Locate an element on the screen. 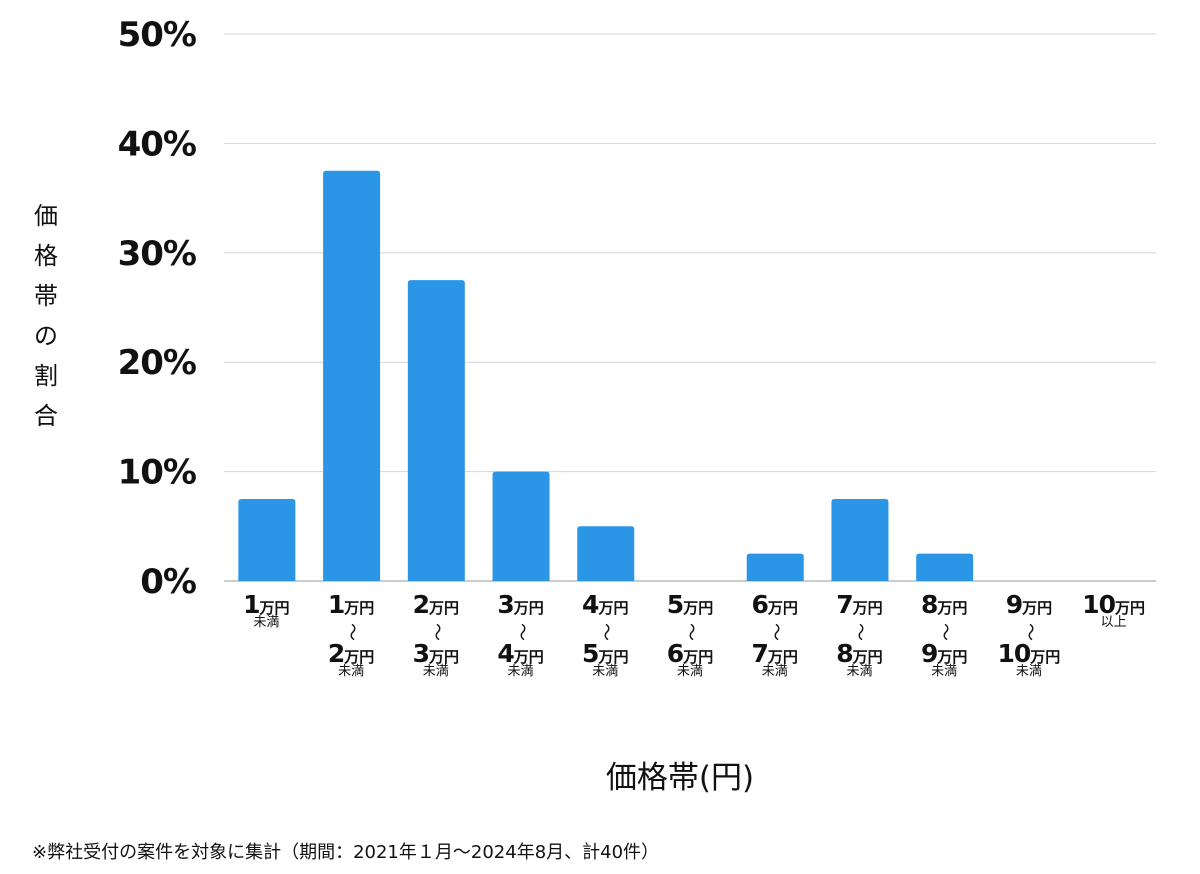  y-axis-title-char: 帯 is located at coordinates (46, 296).